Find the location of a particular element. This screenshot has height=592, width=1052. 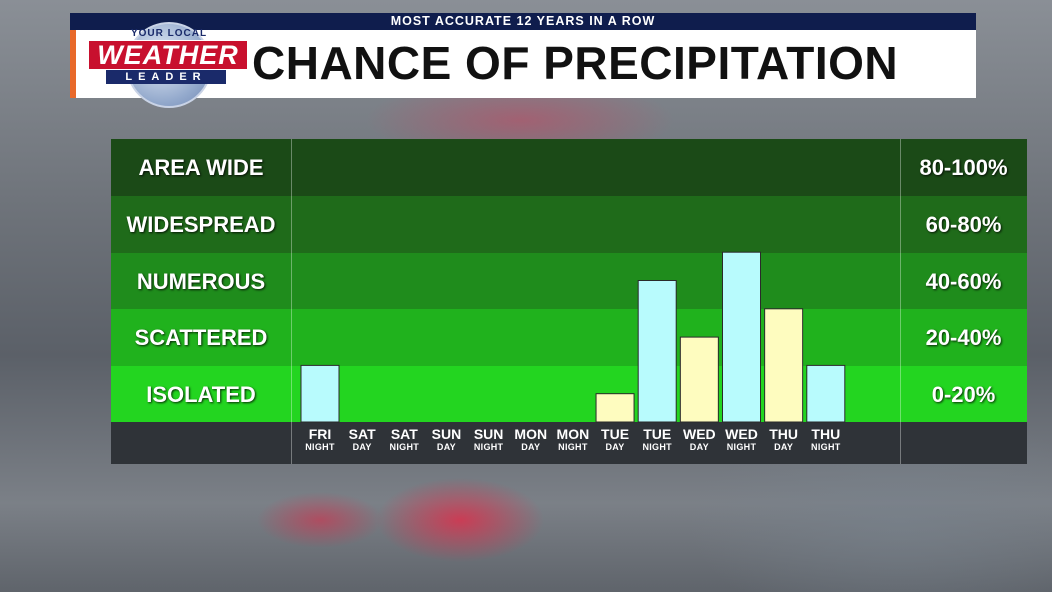

x-tick-label: FRI NIGHT is located at coordinates (320, 439).